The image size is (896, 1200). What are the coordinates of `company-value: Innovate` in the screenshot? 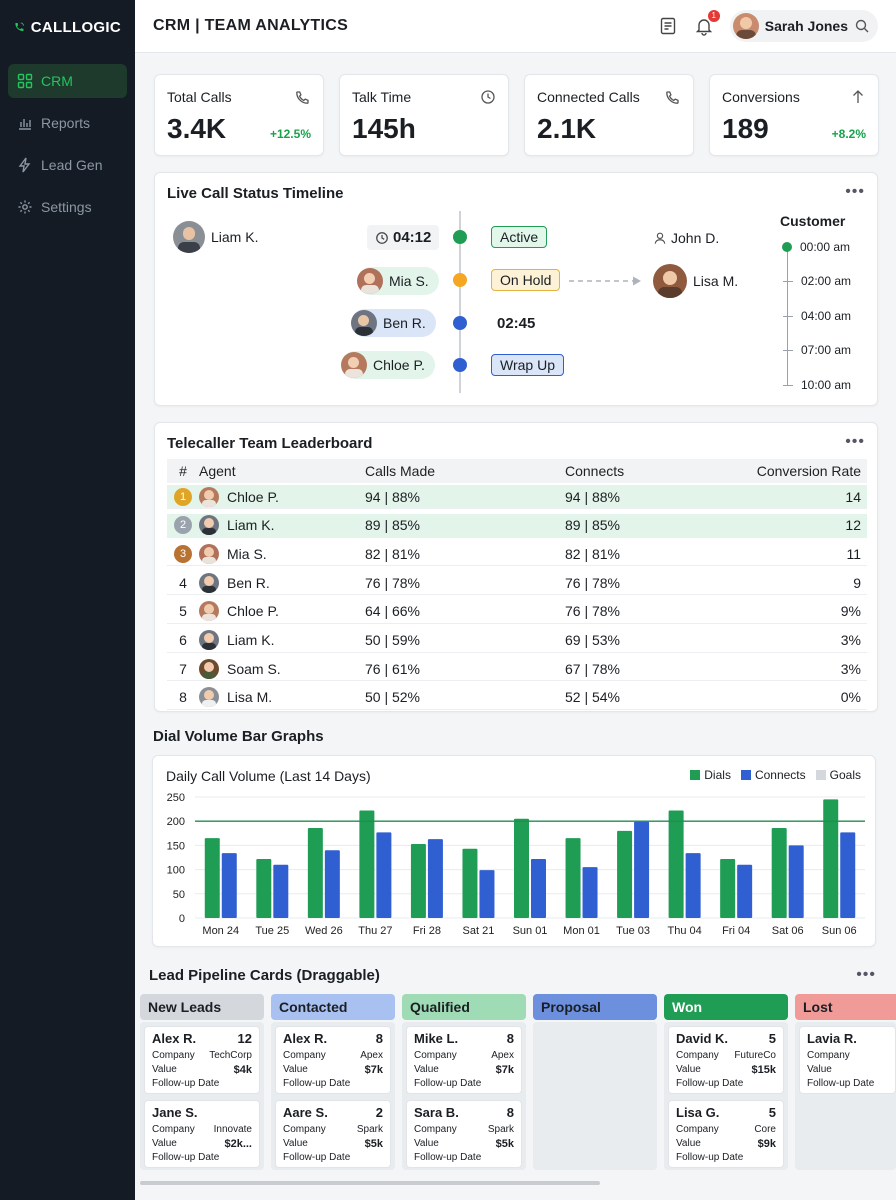 It's located at (232, 1129).